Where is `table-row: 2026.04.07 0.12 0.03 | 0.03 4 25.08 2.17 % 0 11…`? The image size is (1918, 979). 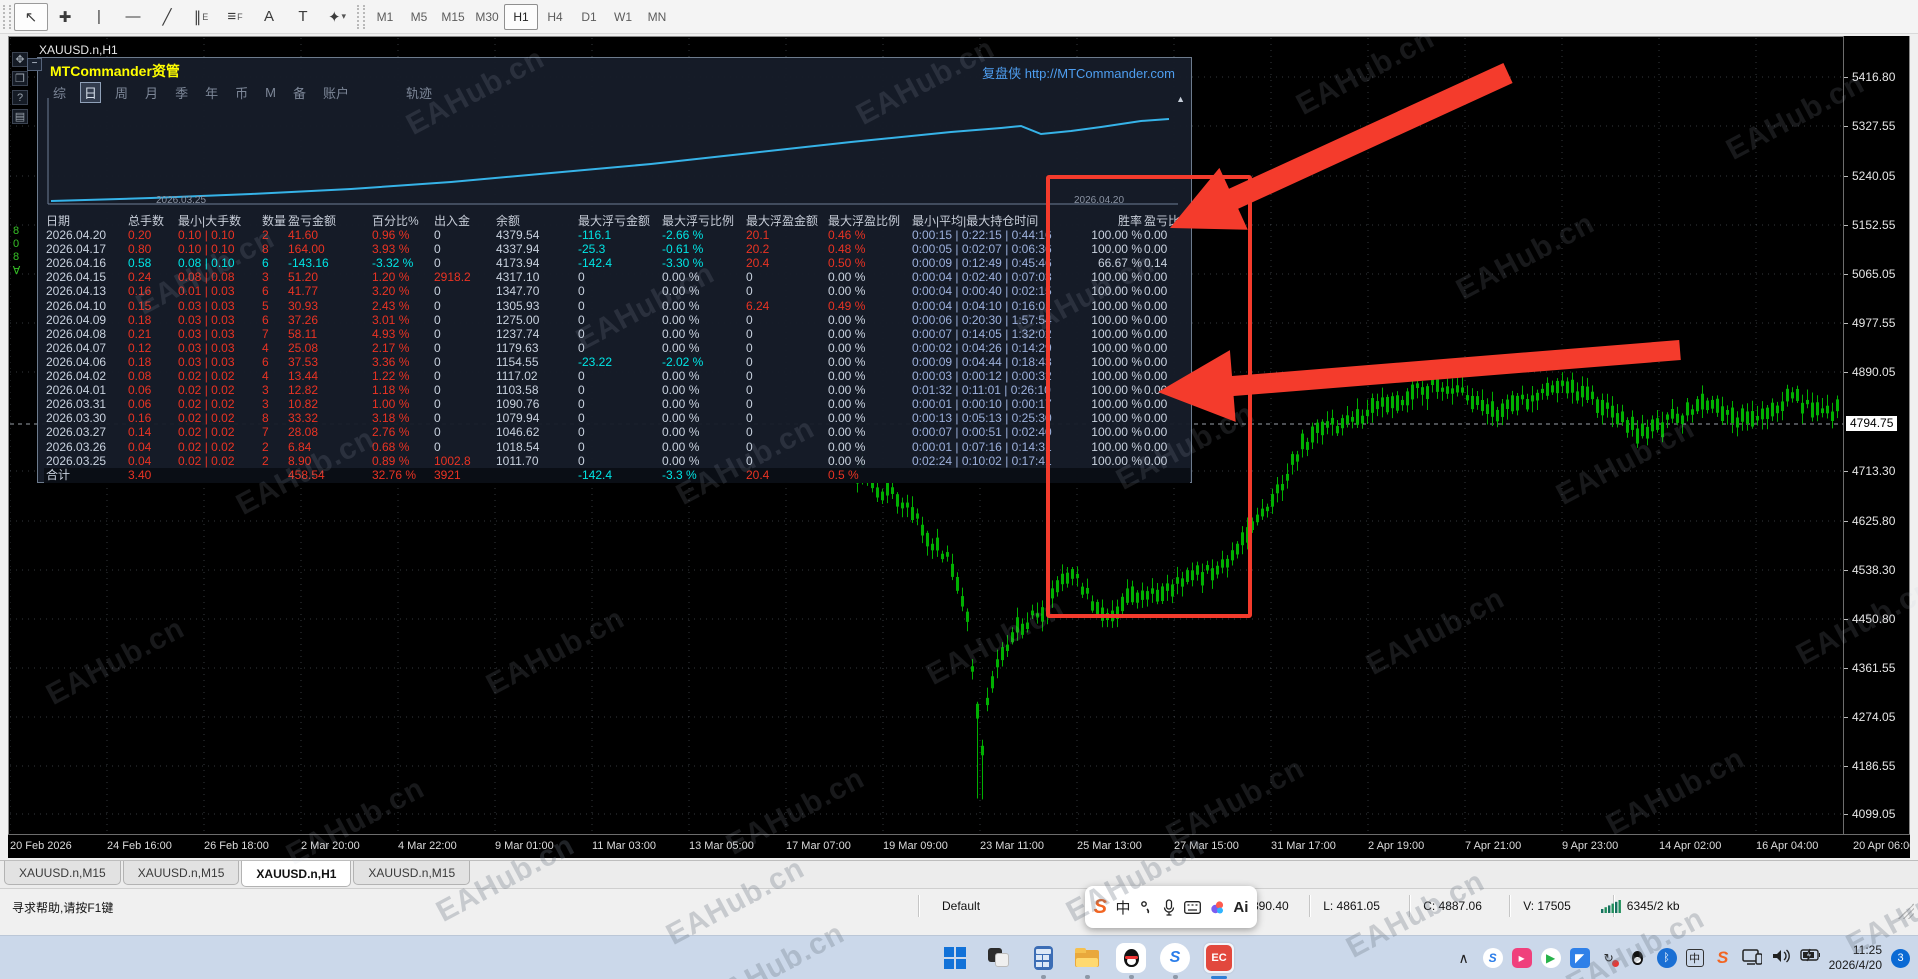
table-row: 2026.04.07 0.12 0.03 | 0.03 4 25.08 2.17 % 0 11… is located at coordinates (617, 348).